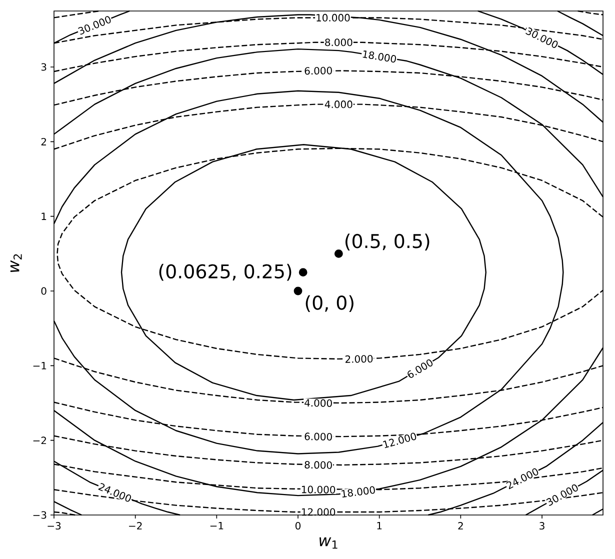  I want to click on y-tick-label: −3, so click(39, 515).